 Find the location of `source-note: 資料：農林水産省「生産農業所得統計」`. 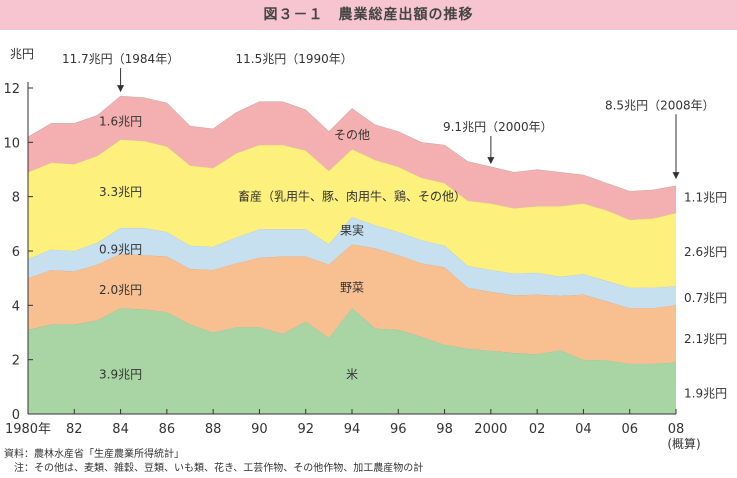

source-note: 資料：農林水産省「生産農業所得統計」 is located at coordinates (94, 454).